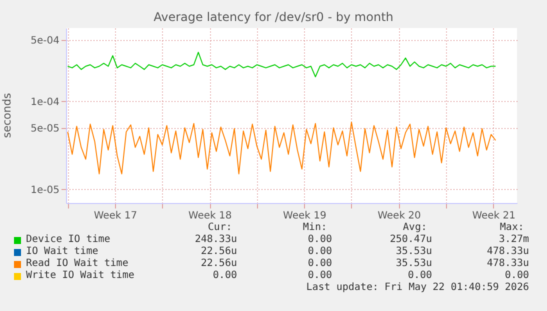 The image size is (547, 311). Describe the element at coordinates (314, 228) in the screenshot. I see `text: Min:` at that location.